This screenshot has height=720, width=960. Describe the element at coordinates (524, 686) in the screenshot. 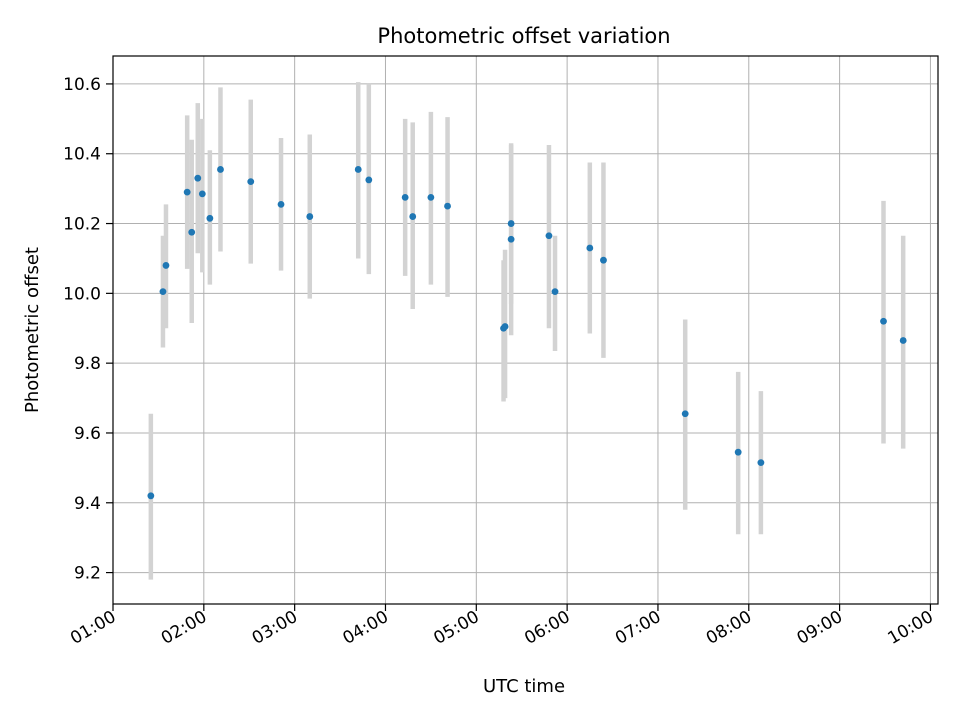

I see `x-axis-label: UTC time` at that location.